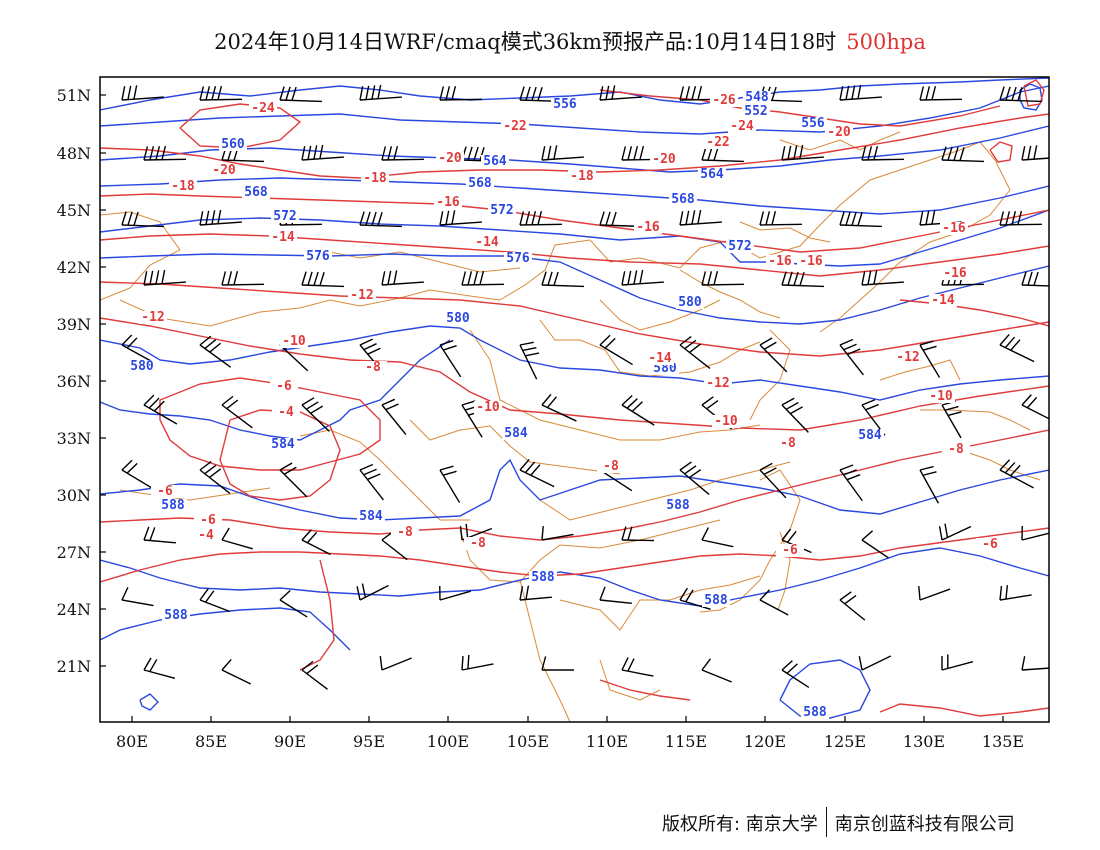 This screenshot has height=850, width=1100. I want to click on lat-tick-label: 24N, so click(74, 609).